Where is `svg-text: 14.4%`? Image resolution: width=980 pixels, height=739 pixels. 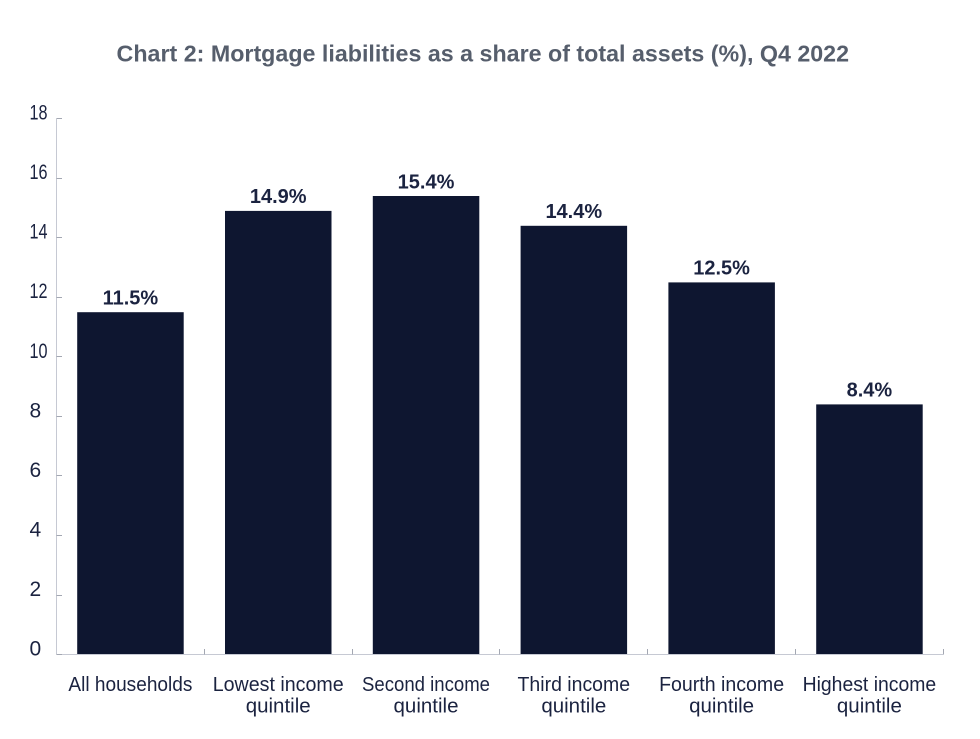
svg-text: 14.4% is located at coordinates (573, 212).